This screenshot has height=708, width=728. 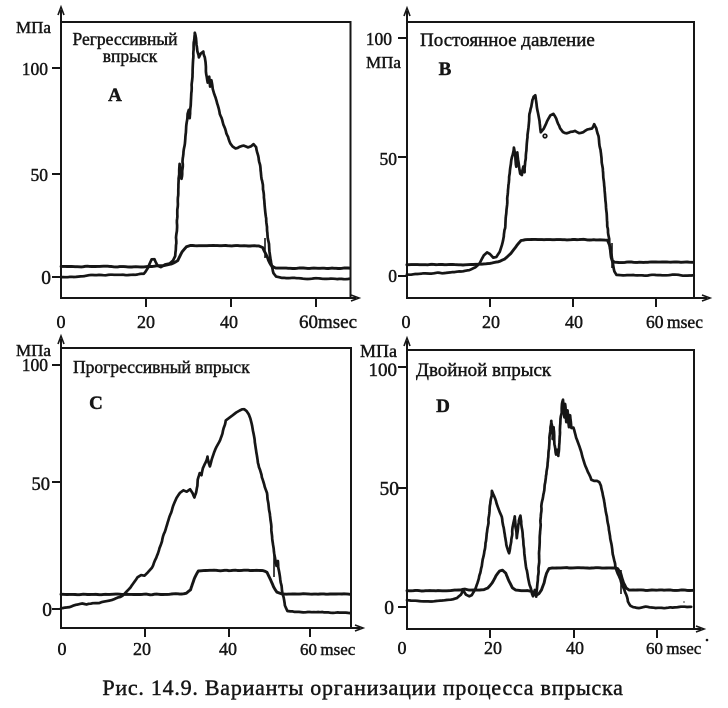 I want to click on svg-text: Постоянное давление, so click(x=507, y=40).